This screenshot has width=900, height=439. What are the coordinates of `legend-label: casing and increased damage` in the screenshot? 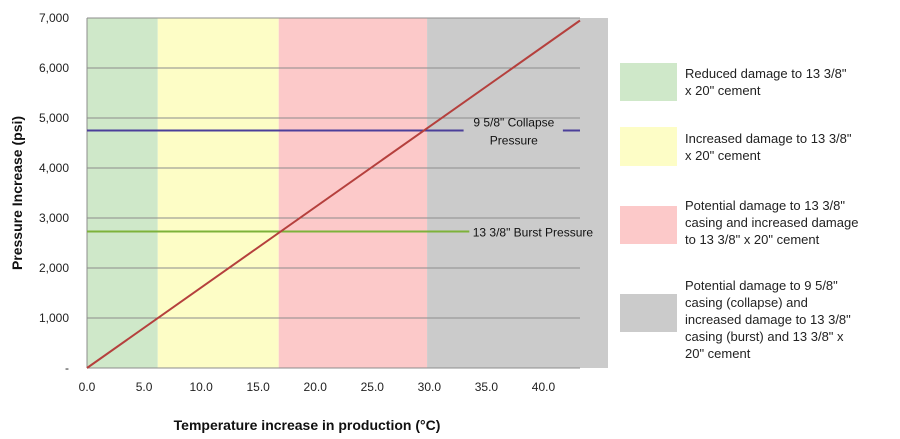 It's located at (771, 222).